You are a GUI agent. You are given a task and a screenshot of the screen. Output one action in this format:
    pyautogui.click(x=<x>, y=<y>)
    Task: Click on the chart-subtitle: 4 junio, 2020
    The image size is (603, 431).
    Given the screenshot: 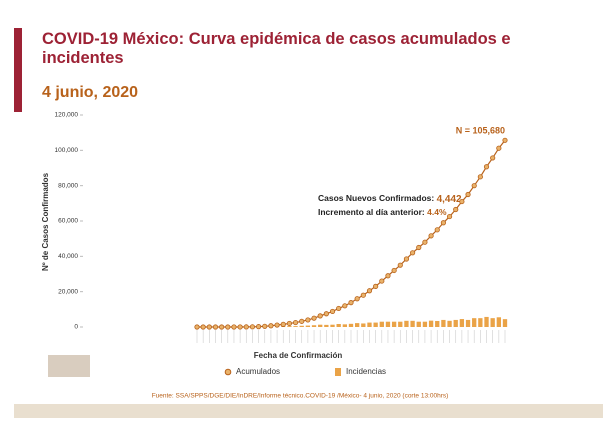 What is the action you would take?
    pyautogui.click(x=90, y=92)
    